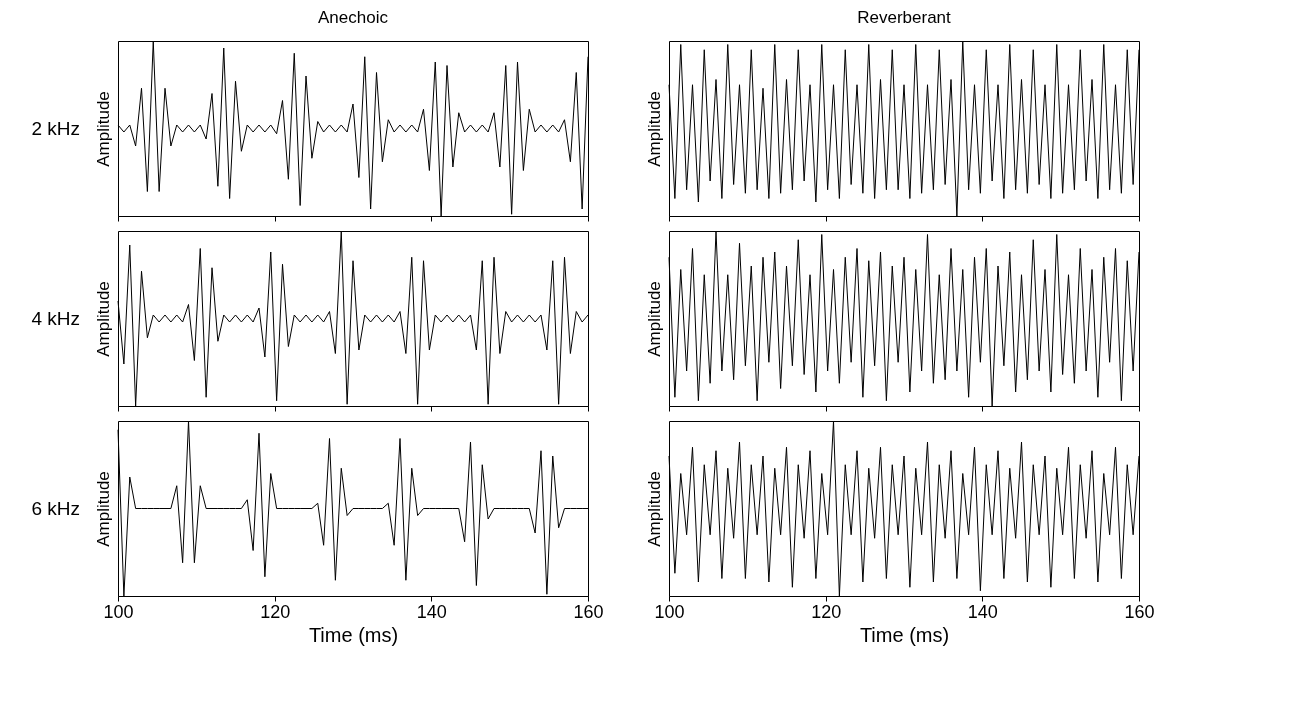 This screenshot has height=718, width=1295. What do you see at coordinates (353, 17) in the screenshot?
I see `chart-title: Anechoic` at bounding box center [353, 17].